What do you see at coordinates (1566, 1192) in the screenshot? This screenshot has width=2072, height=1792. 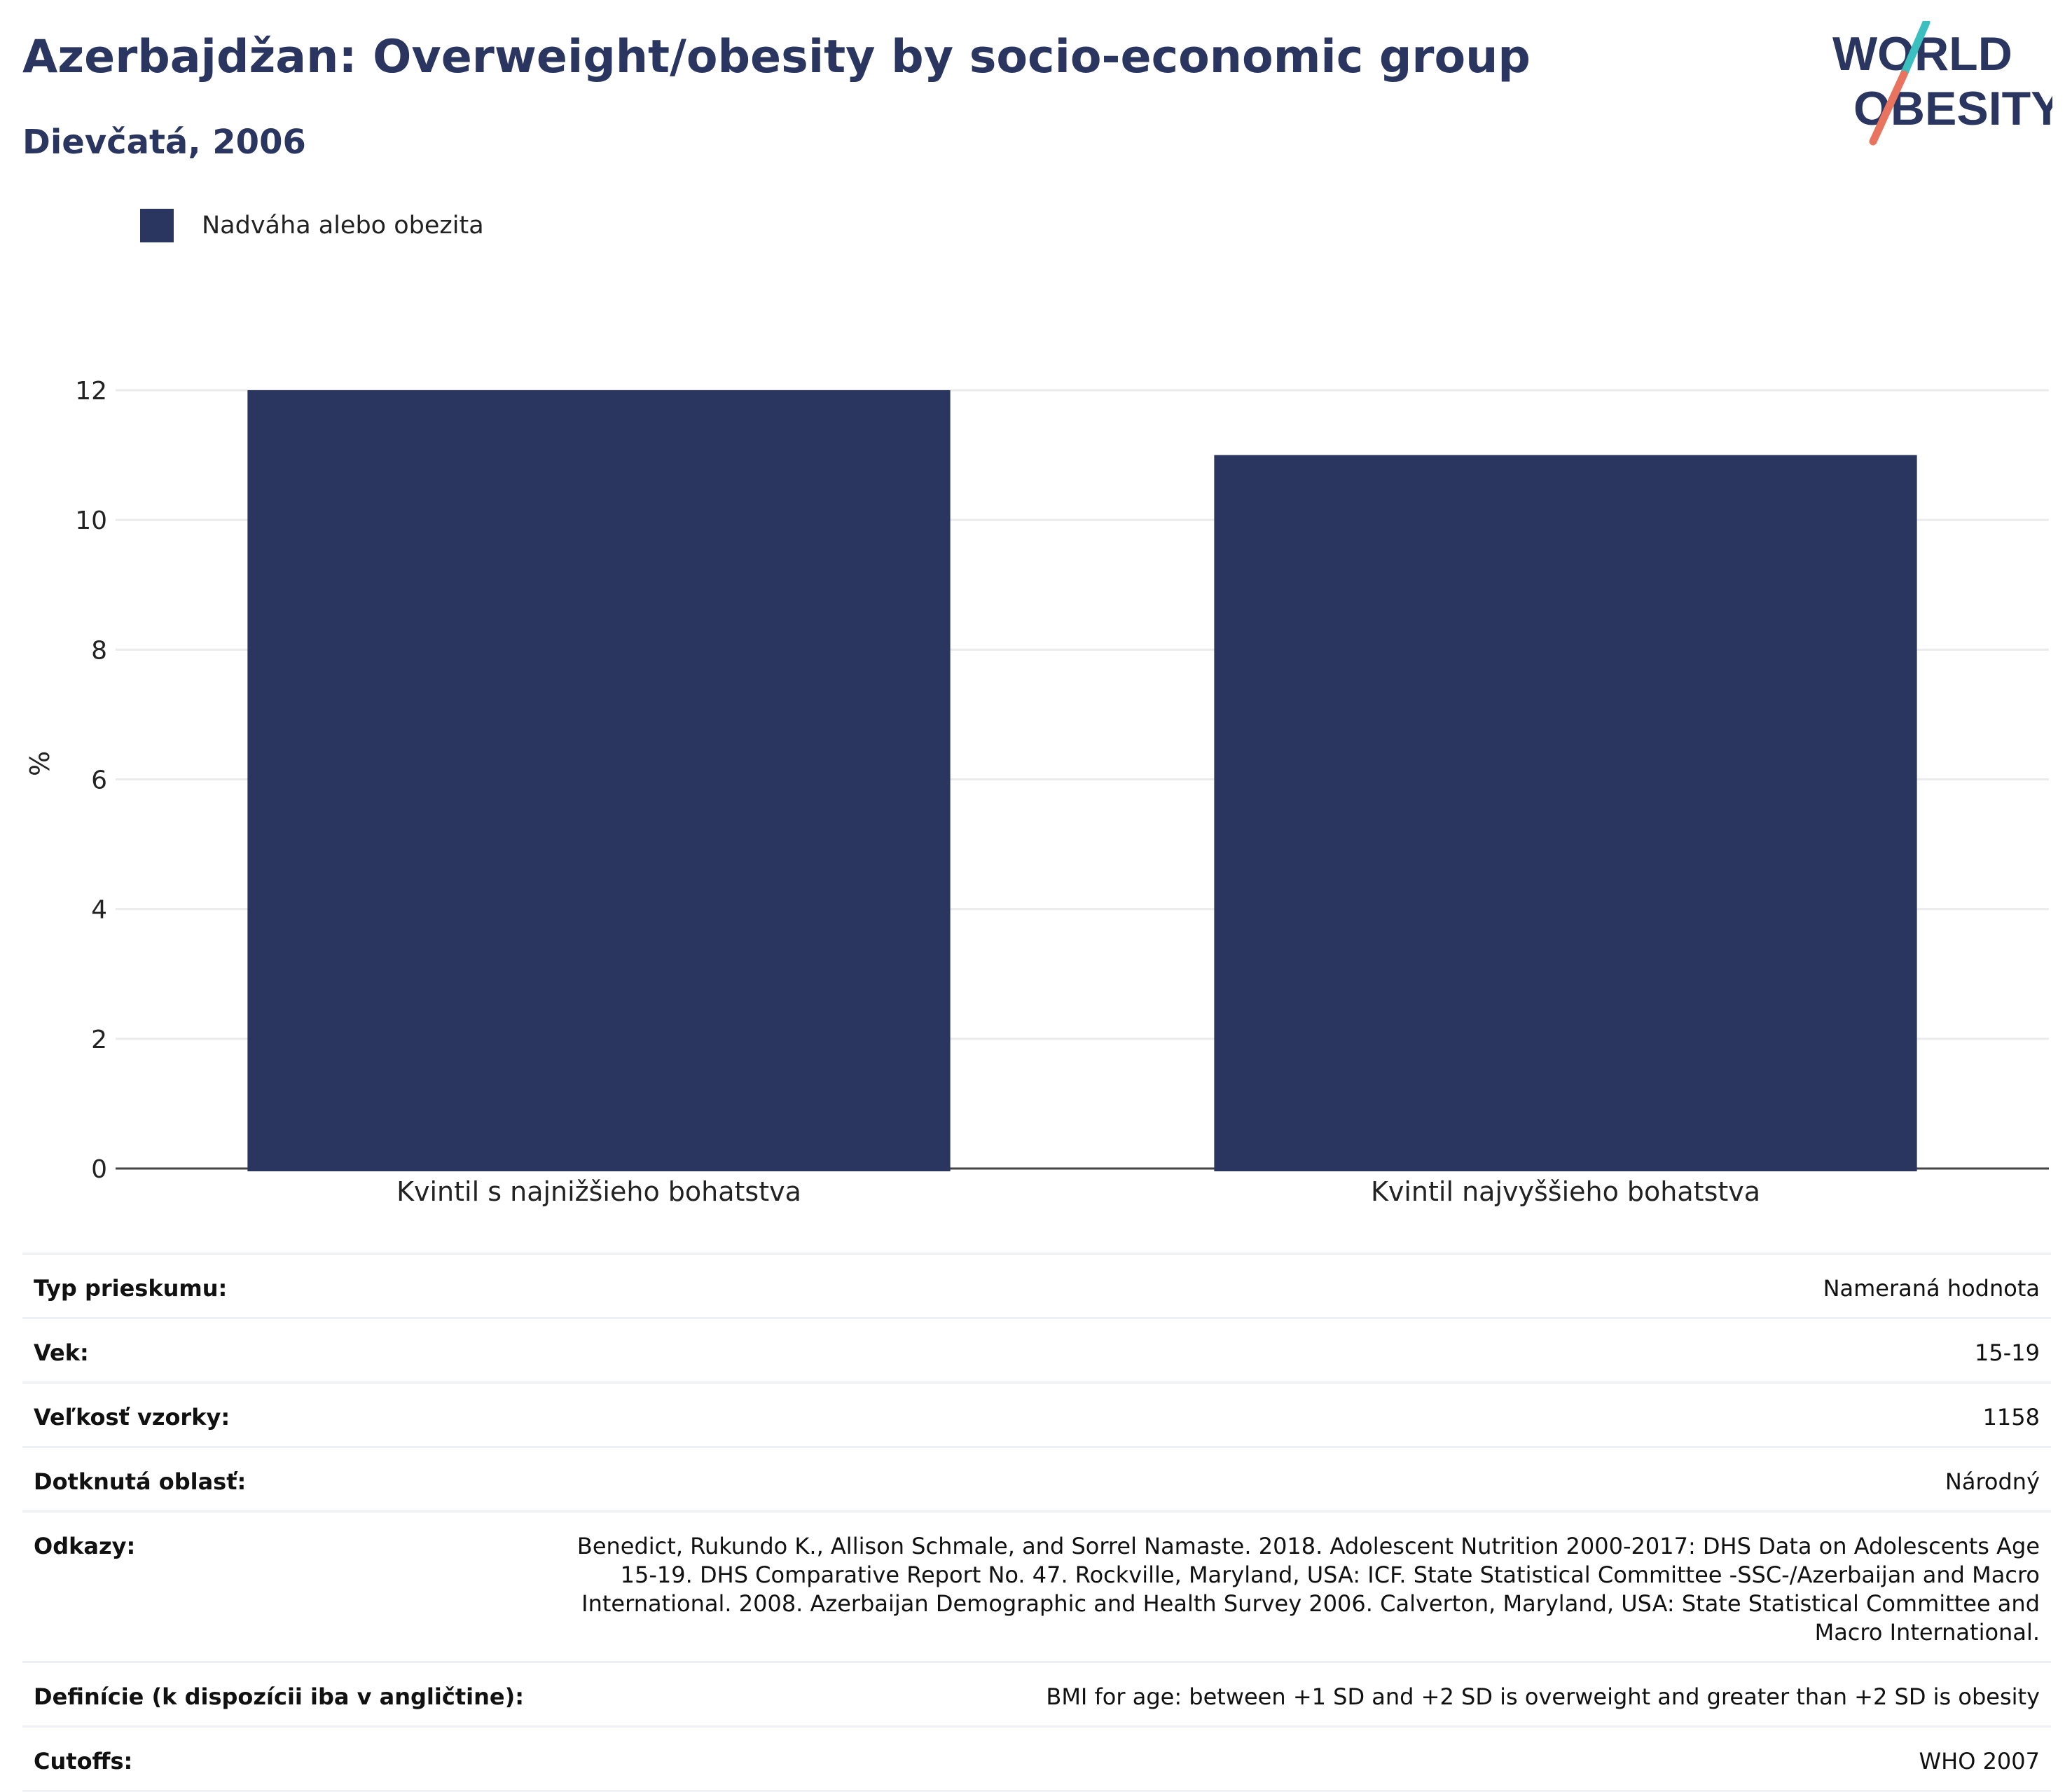 I see `x-tick-label: Kvintil najvyššieho bohatstva` at bounding box center [1566, 1192].